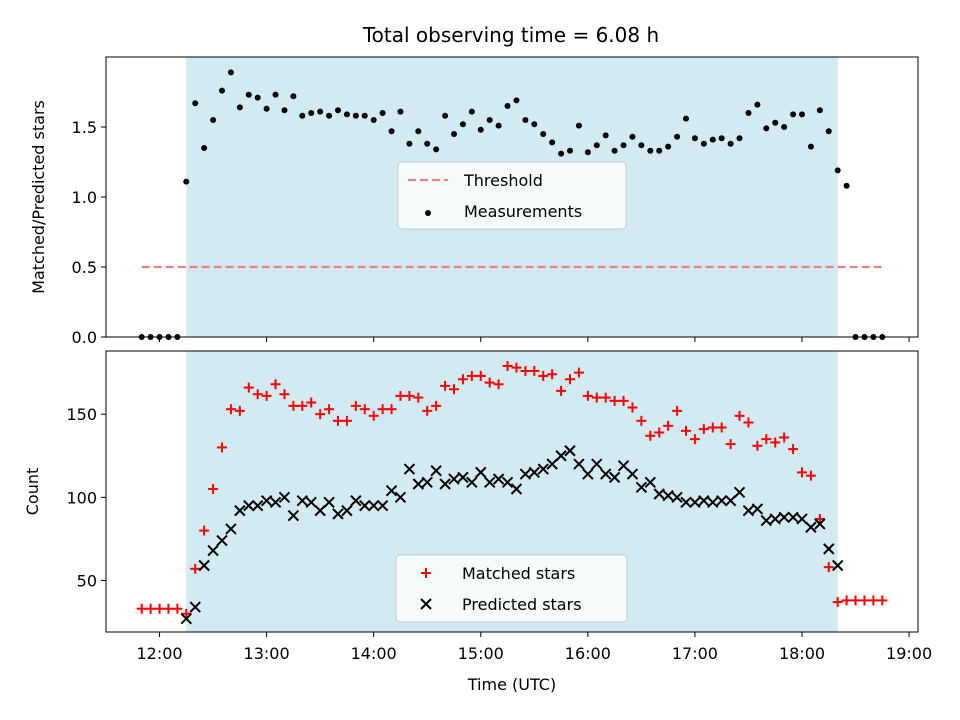  What do you see at coordinates (695, 653) in the screenshot?
I see `x-tick-label: 17:00` at bounding box center [695, 653].